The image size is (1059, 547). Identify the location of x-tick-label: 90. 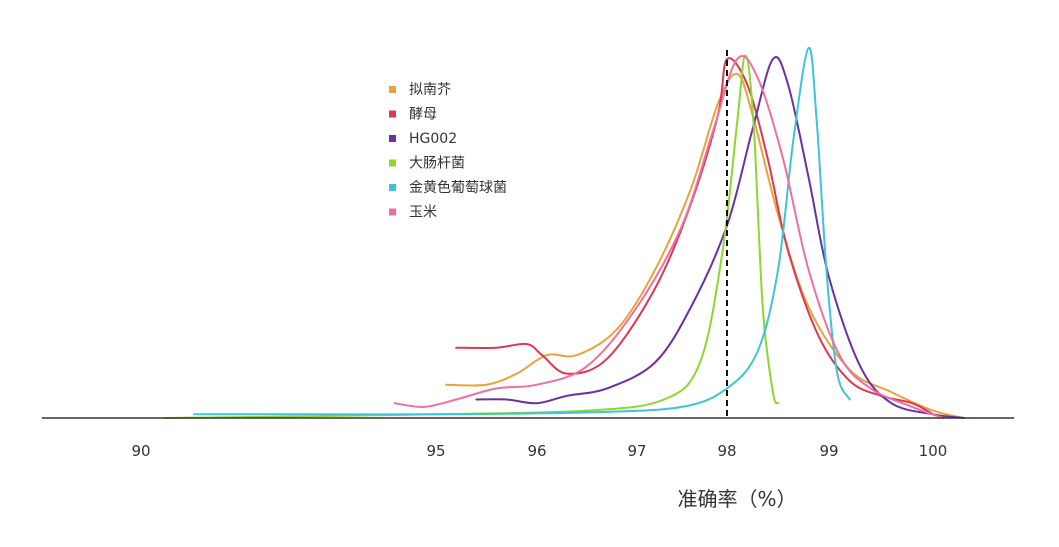
(140, 451).